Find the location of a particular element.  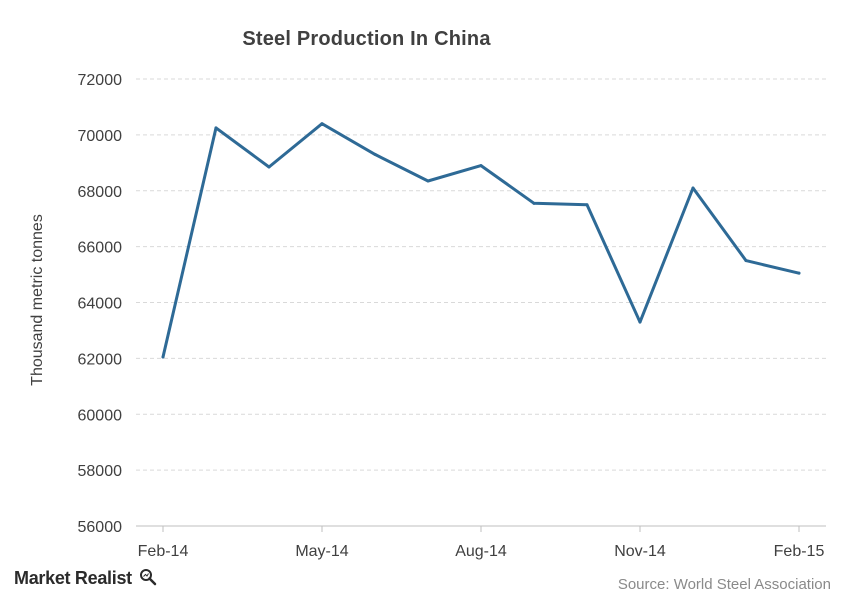

x-tick-label: Aug-14 is located at coordinates (481, 551).